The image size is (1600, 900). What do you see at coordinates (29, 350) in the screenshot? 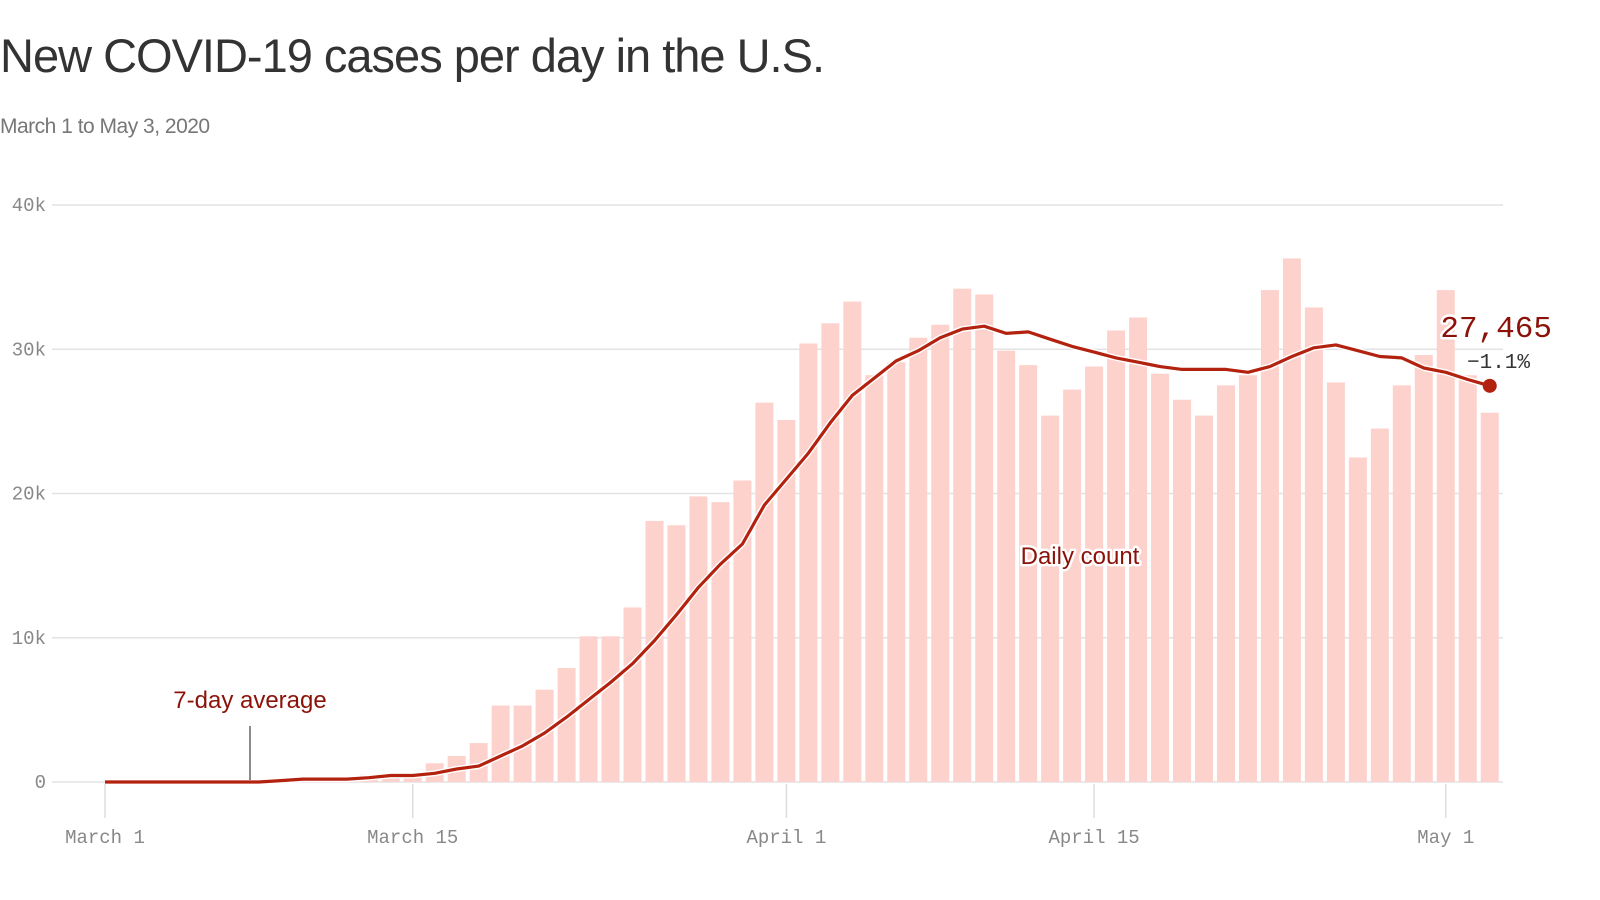
I see `y-tick-label: 30k` at bounding box center [29, 350].